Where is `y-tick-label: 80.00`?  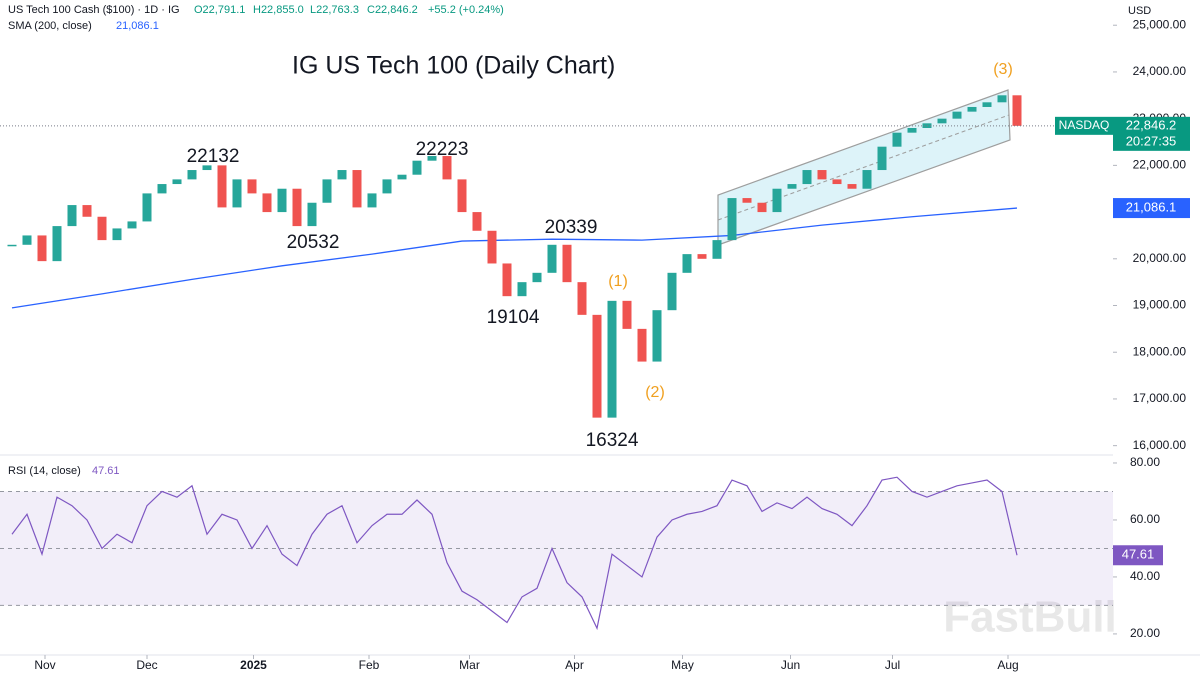 y-tick-label: 80.00 is located at coordinates (1145, 462).